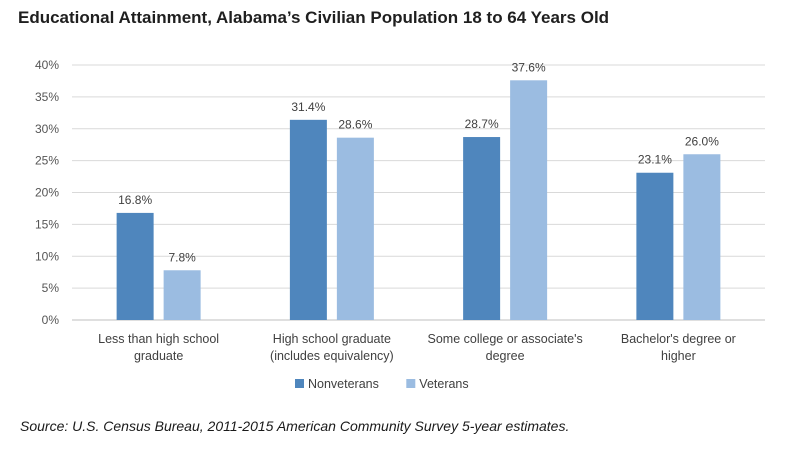 Image resolution: width=800 pixels, height=450 pixels. What do you see at coordinates (158, 339) in the screenshot?
I see `category-label: Less than high school` at bounding box center [158, 339].